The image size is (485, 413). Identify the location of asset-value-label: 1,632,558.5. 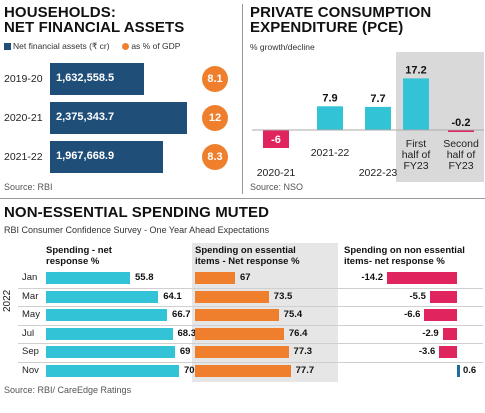
(85, 78).